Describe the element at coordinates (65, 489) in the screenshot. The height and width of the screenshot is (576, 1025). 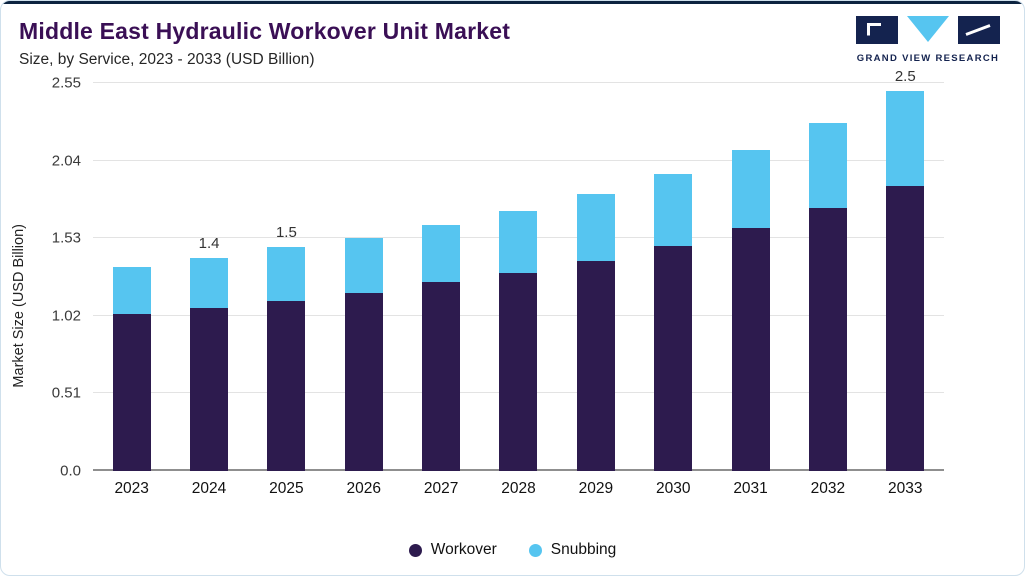
I see `x-axis-spacer` at that location.